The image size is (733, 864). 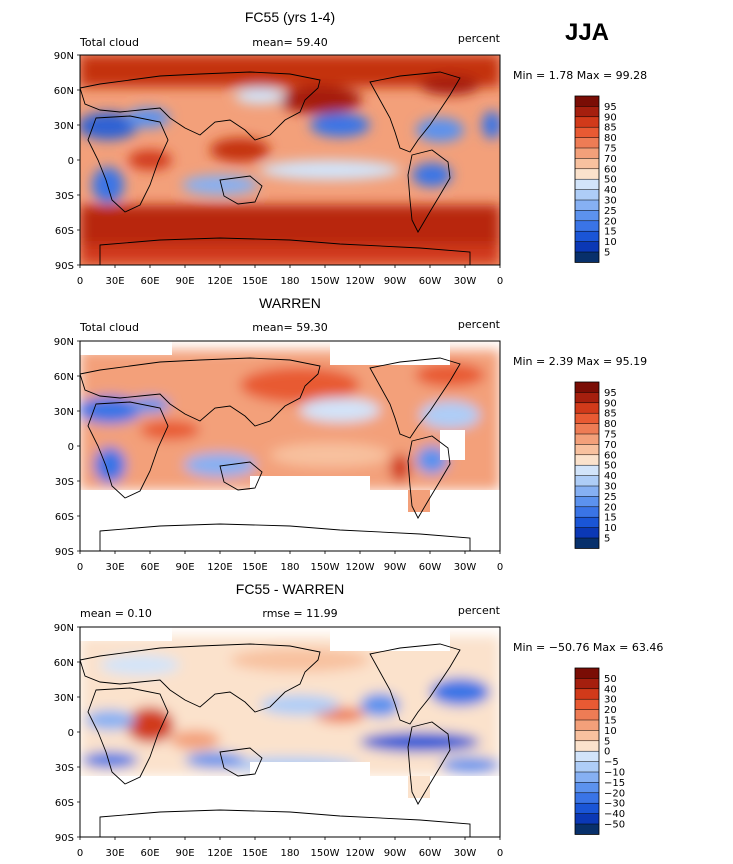 What do you see at coordinates (614, 814) in the screenshot?
I see `colorbar-label: −40` at bounding box center [614, 814].